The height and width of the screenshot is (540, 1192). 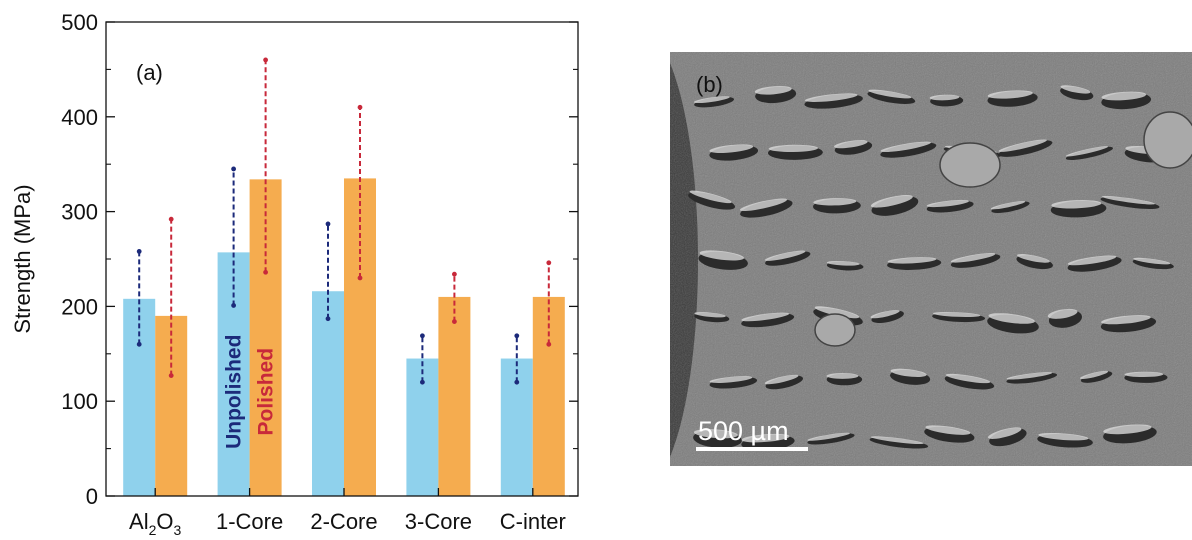 What do you see at coordinates (234, 392) in the screenshot?
I see `series-label-unpolished: Unpolished` at bounding box center [234, 392].